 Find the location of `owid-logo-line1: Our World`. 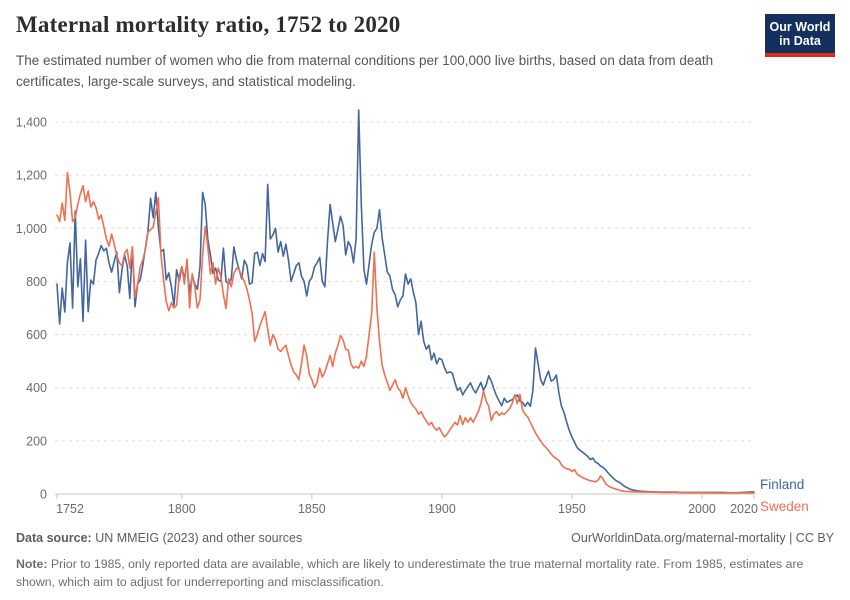

owid-logo-line1: Our World is located at coordinates (800, 27).